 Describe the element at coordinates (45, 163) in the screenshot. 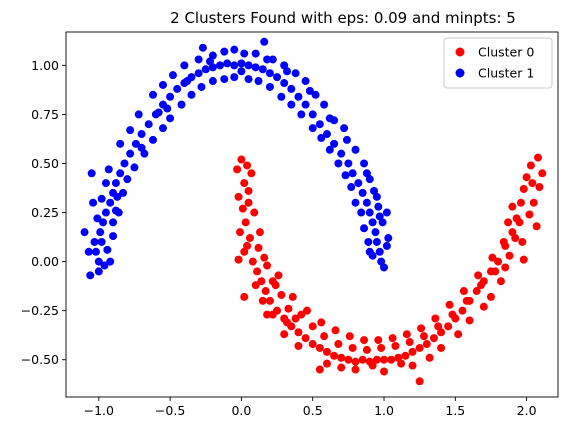

I see `y-tick-label: 0.50` at that location.